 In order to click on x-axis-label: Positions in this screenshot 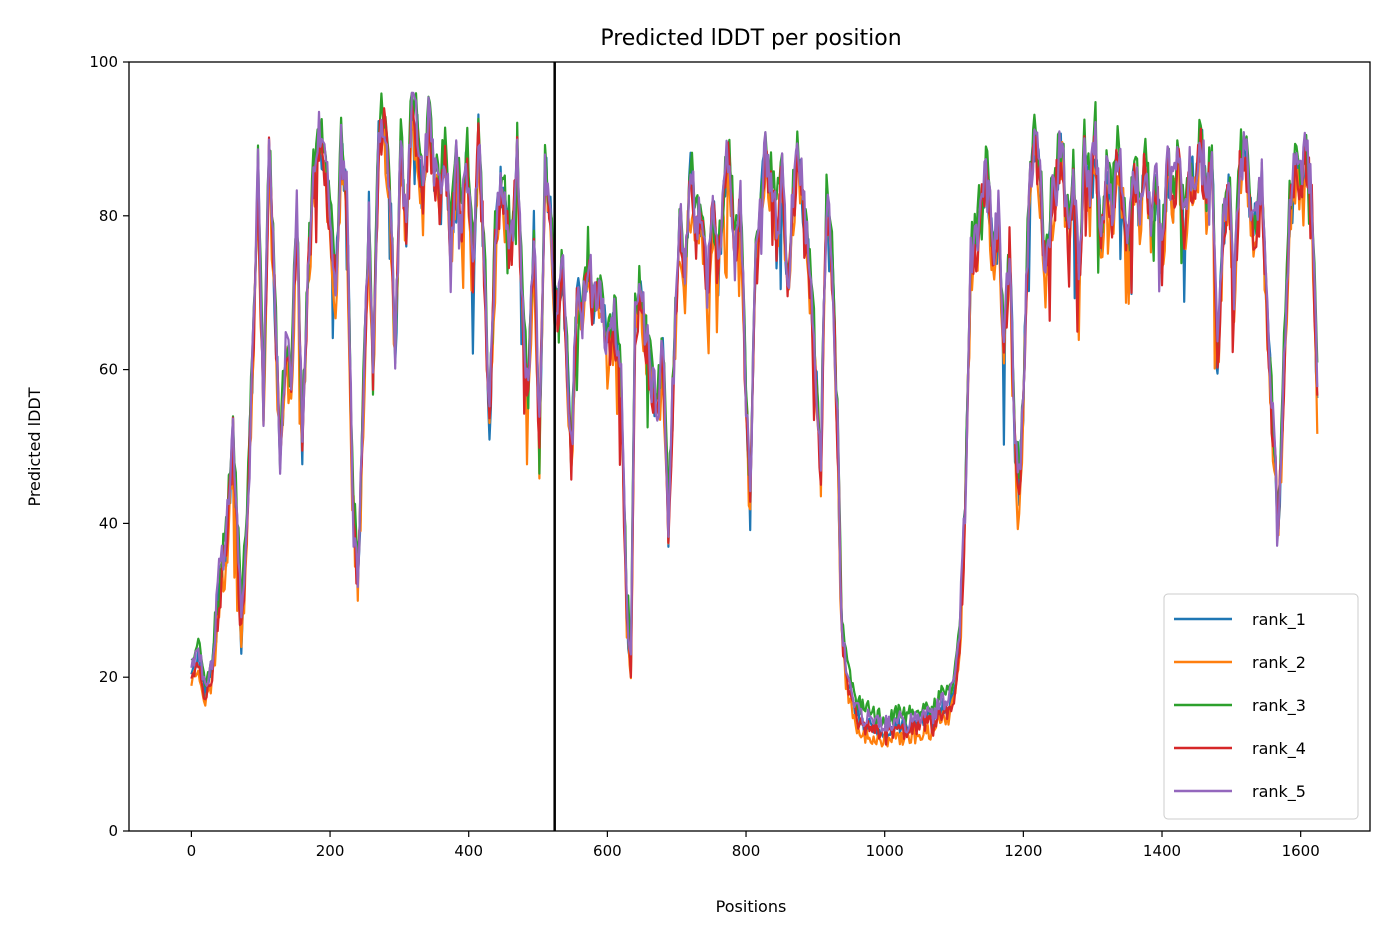, I will do `click(751, 906)`.